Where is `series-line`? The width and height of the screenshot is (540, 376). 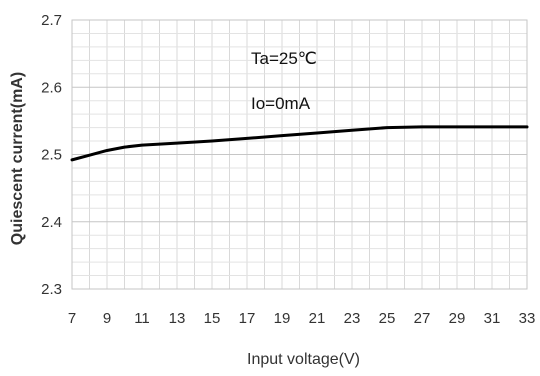
series-line is located at coordinates (299, 143).